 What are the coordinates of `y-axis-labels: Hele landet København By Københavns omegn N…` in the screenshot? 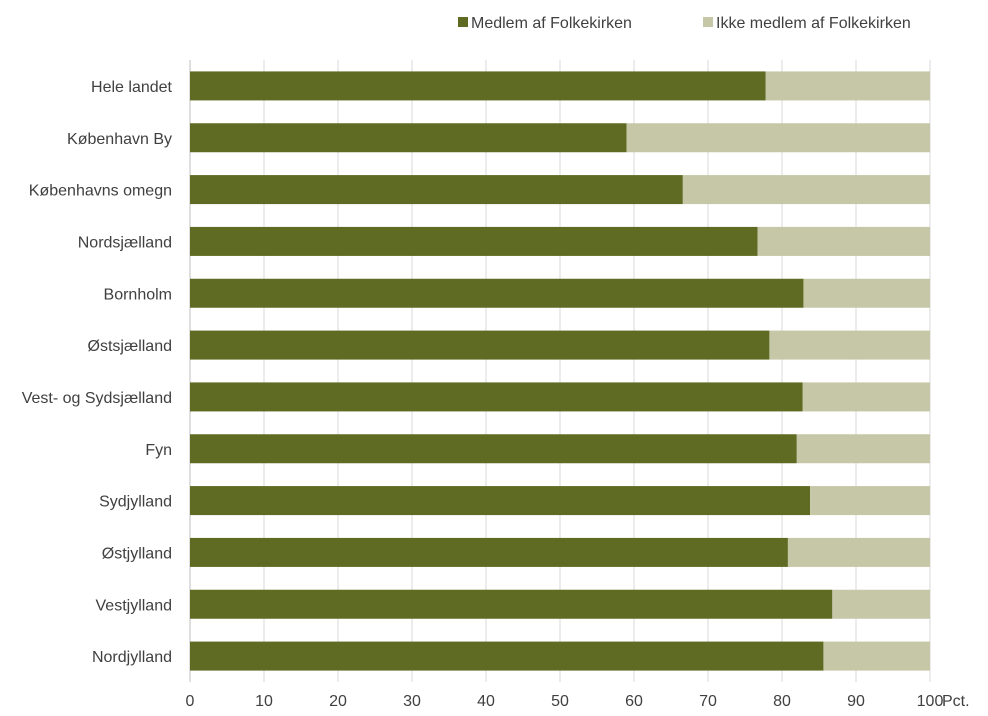 It's located at (97, 372).